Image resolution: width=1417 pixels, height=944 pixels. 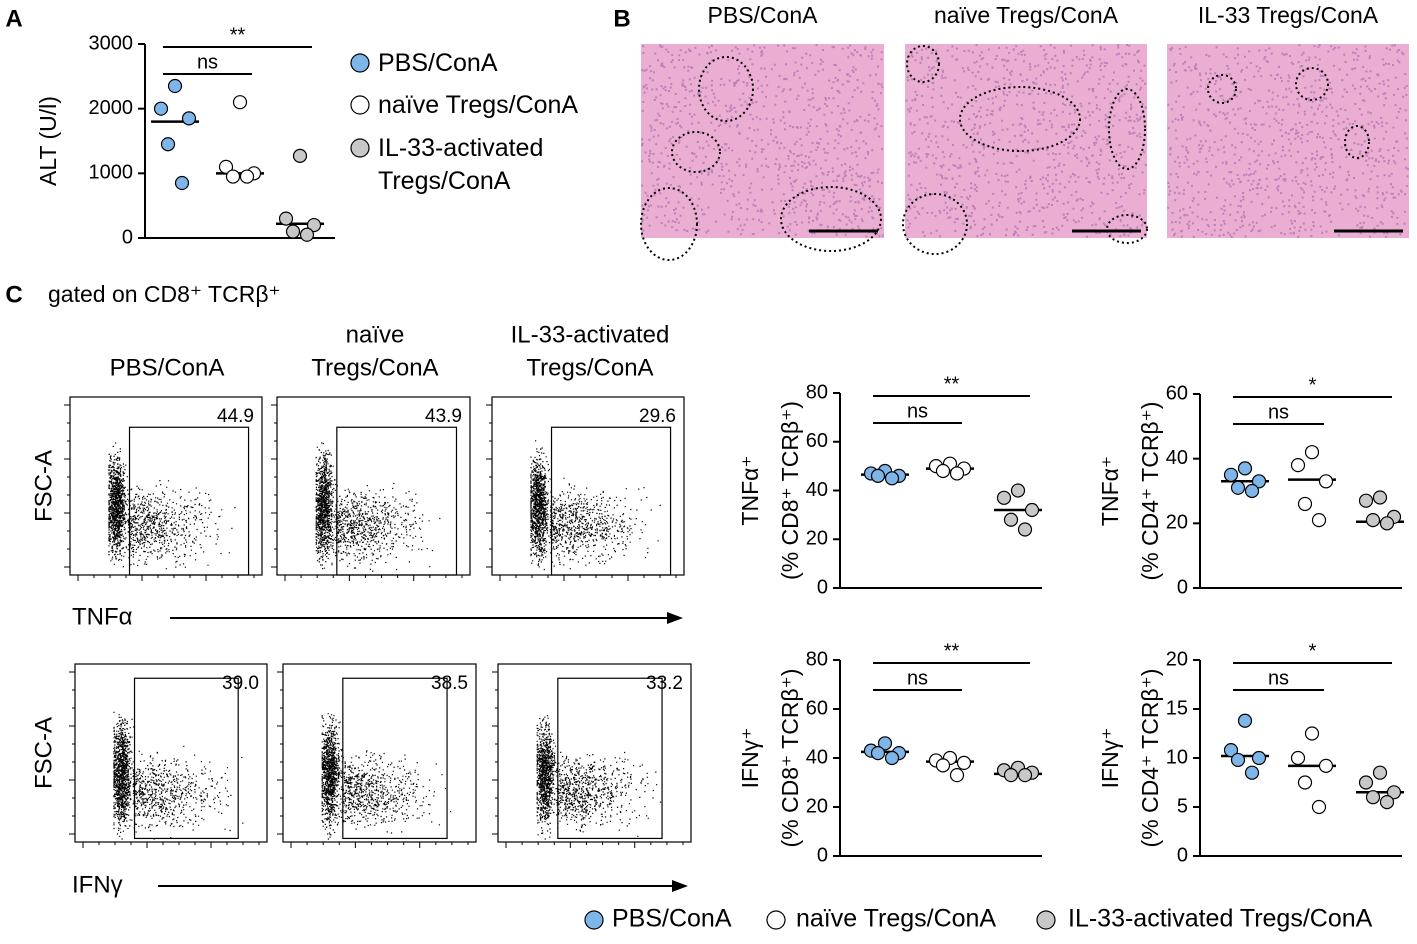 I want to click on image-title: PBS/ConA, so click(x=763, y=15).